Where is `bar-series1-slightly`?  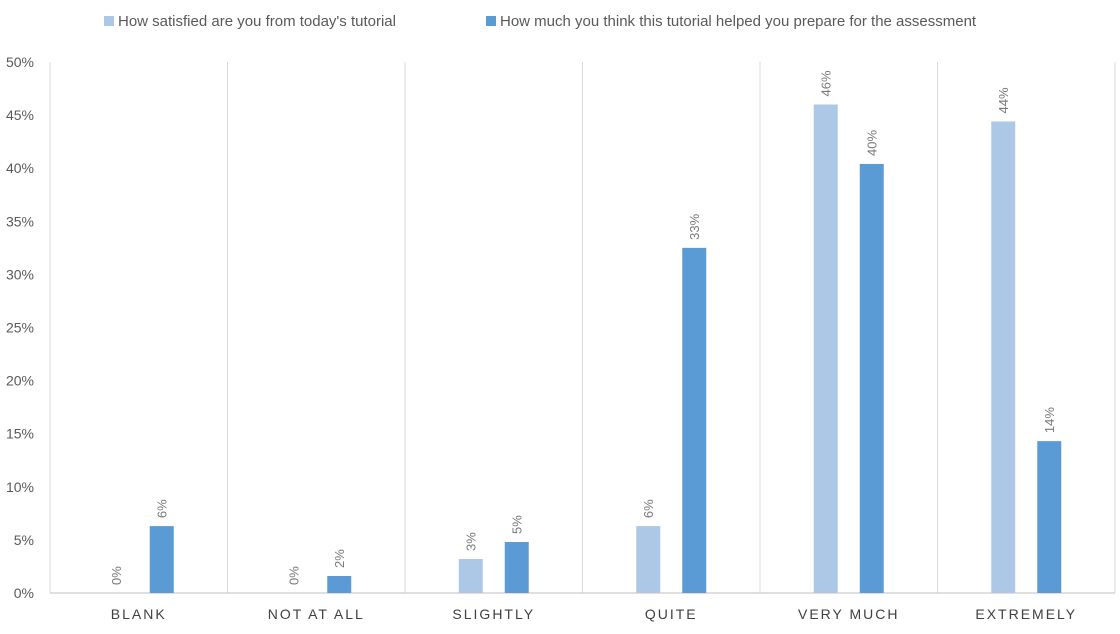
bar-series1-slightly is located at coordinates (470, 576).